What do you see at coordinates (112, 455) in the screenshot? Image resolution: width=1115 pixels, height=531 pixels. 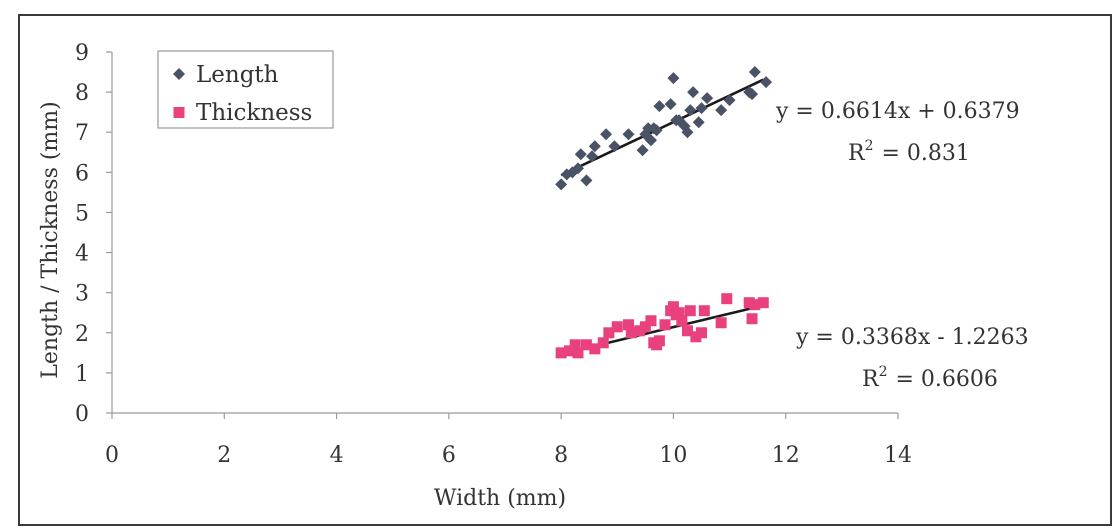 I see `x-tick-label: 0` at bounding box center [112, 455].